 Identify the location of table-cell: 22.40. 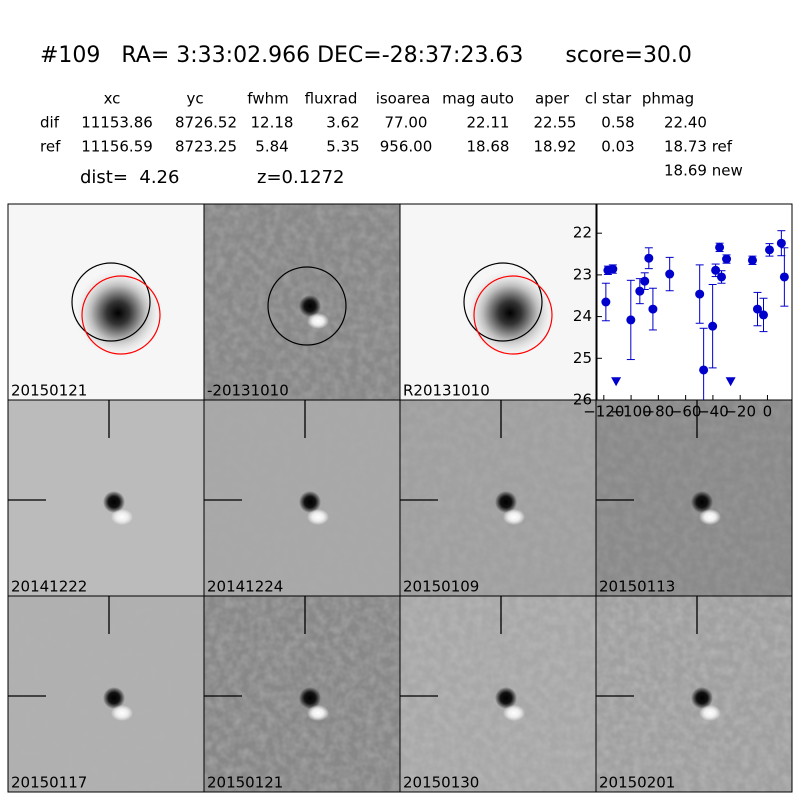
(685, 123).